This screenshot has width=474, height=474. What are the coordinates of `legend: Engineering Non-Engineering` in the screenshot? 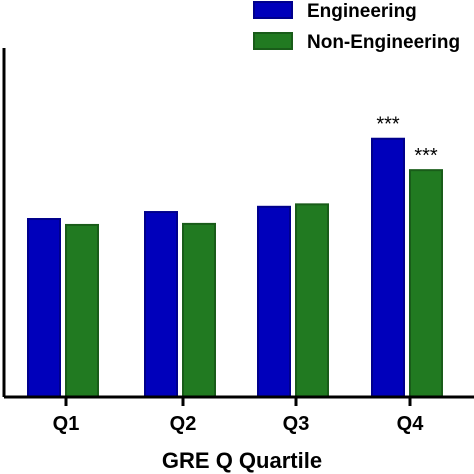 It's located at (356, 27).